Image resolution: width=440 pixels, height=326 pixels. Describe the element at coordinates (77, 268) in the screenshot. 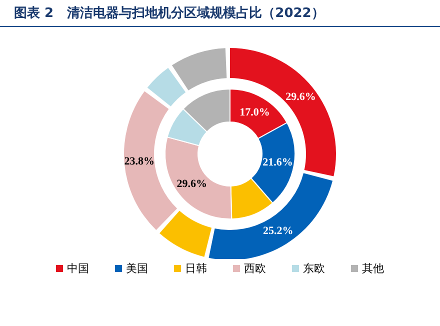

I see `legend-label: 中国` at that location.